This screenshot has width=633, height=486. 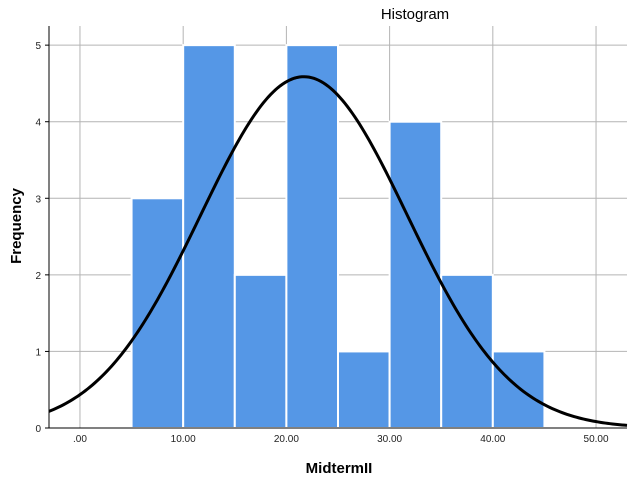 I want to click on y-tick-labels: 0 1 2 3 4 5, so click(x=38, y=238).